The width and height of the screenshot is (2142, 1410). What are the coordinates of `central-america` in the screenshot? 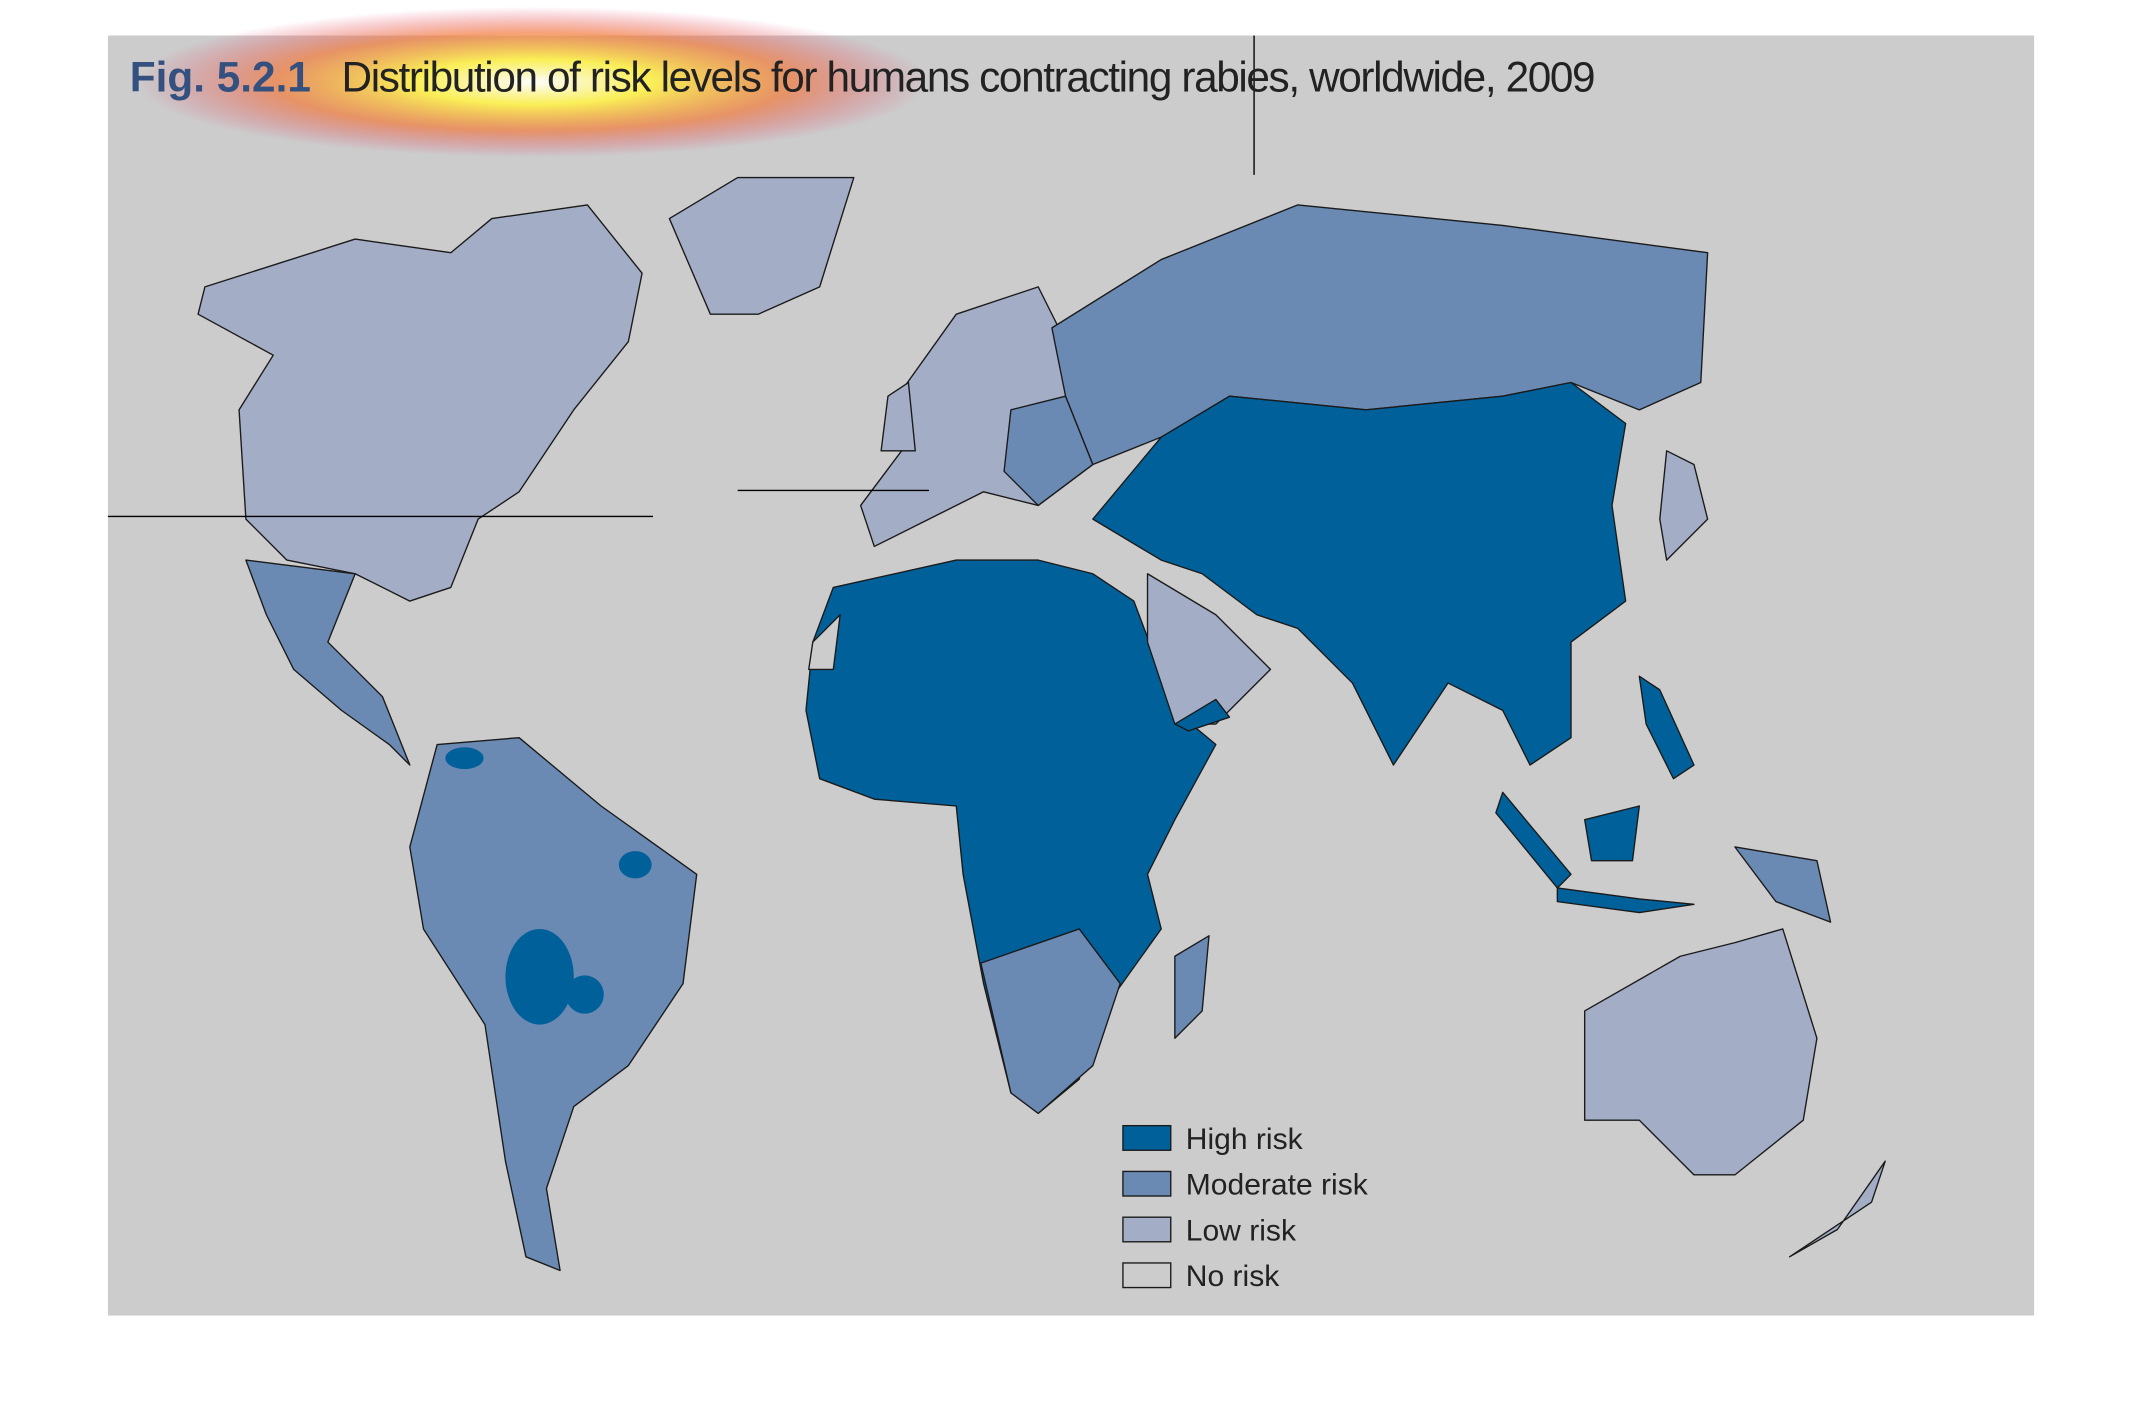 It's located at (328, 662).